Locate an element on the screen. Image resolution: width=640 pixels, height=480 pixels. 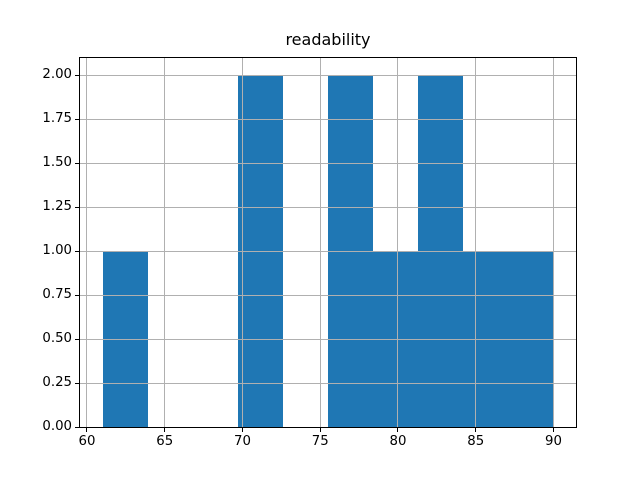
chart-title: readability is located at coordinates (328, 39).